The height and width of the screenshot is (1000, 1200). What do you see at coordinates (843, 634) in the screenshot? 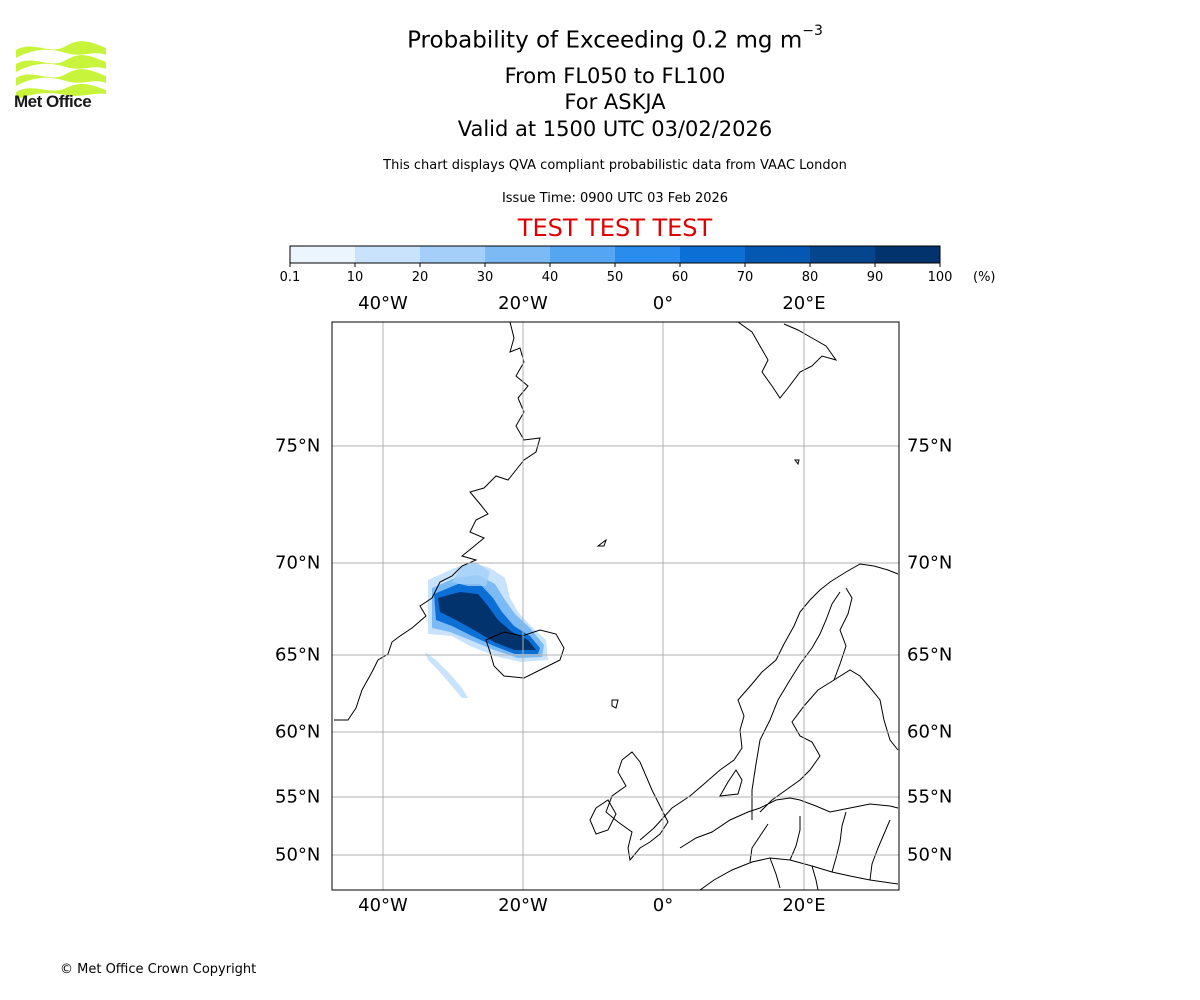
I see `finland-coast` at bounding box center [843, 634].